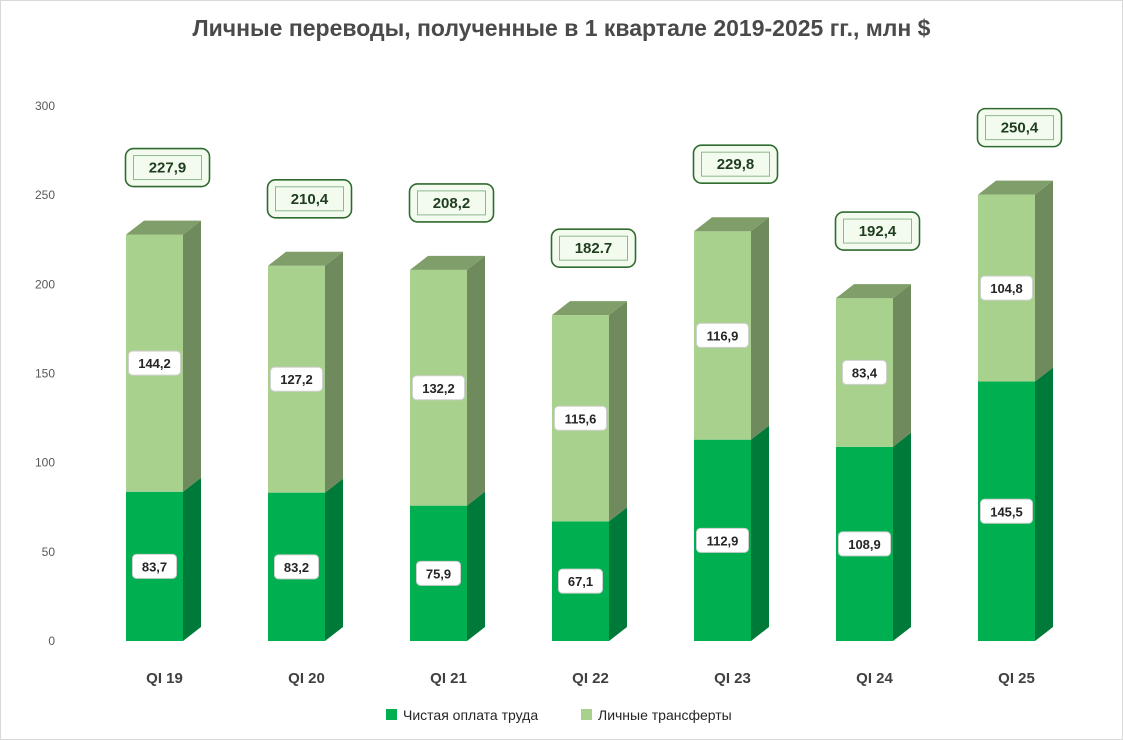 The height and width of the screenshot is (740, 1123). What do you see at coordinates (735, 392) in the screenshot?
I see `bar-stack: 112,9 116,9 229,8` at bounding box center [735, 392].